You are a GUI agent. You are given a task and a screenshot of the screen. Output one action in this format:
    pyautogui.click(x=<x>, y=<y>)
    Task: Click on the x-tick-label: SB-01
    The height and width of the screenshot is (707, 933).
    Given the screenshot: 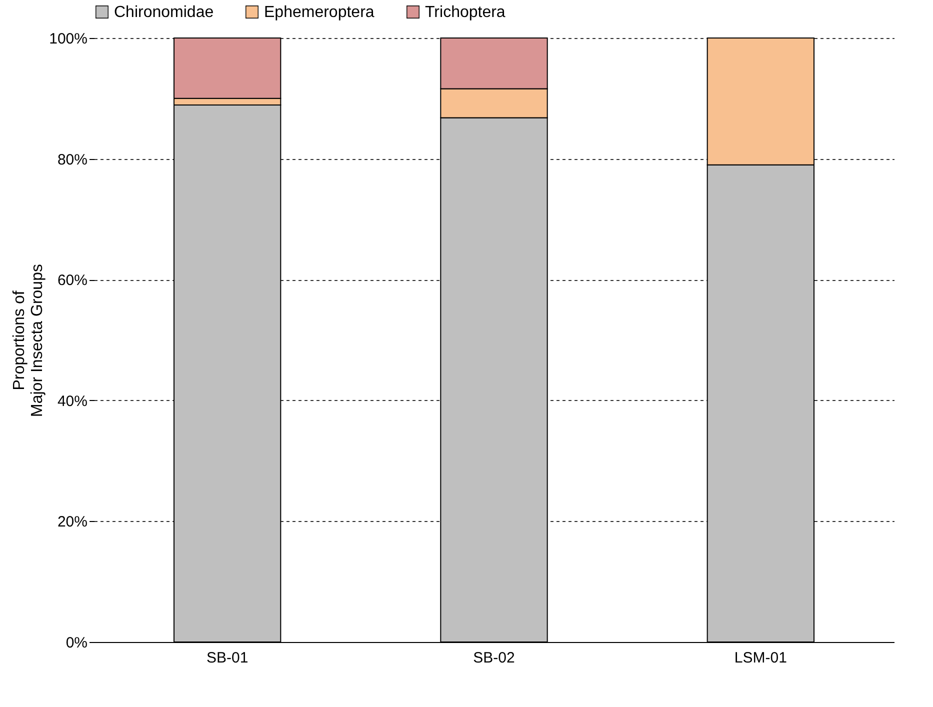 What is the action you would take?
    pyautogui.click(x=227, y=658)
    